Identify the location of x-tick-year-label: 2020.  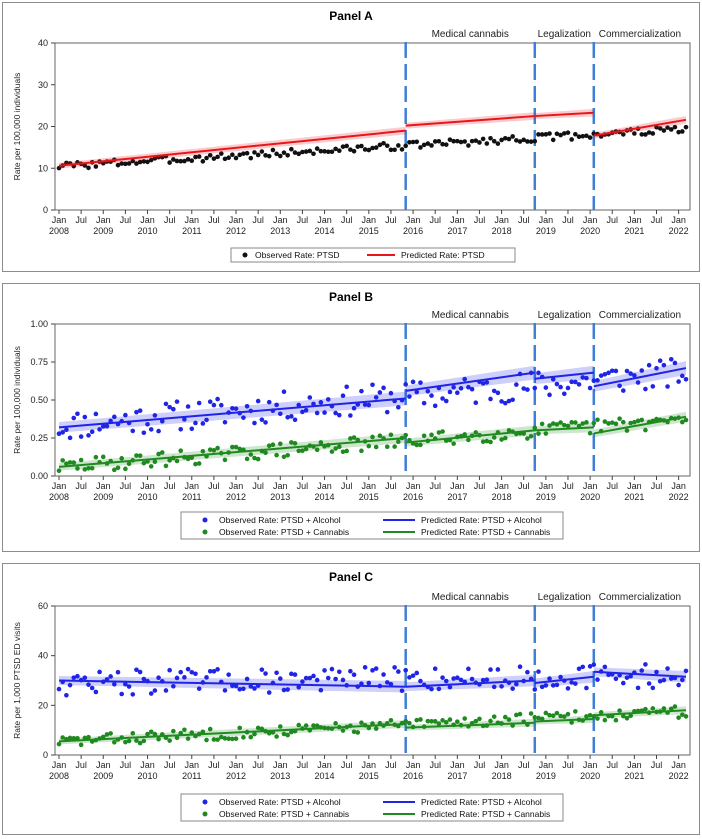
(590, 497).